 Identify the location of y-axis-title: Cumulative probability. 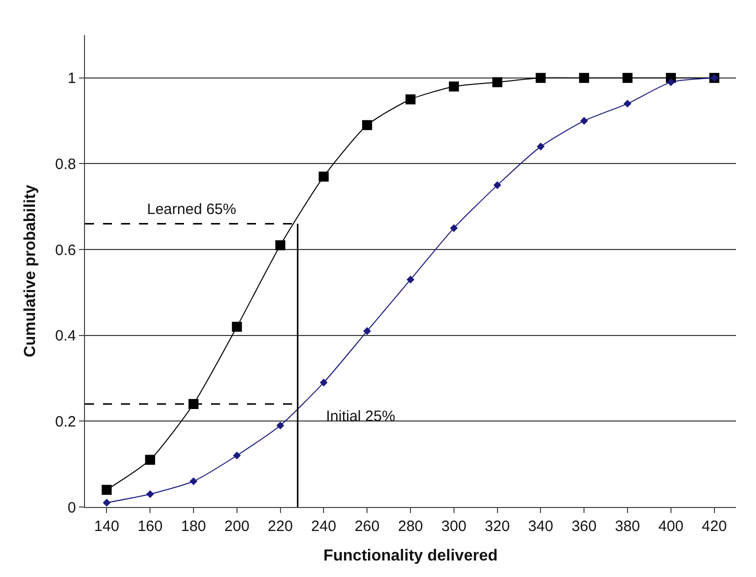
(31, 271).